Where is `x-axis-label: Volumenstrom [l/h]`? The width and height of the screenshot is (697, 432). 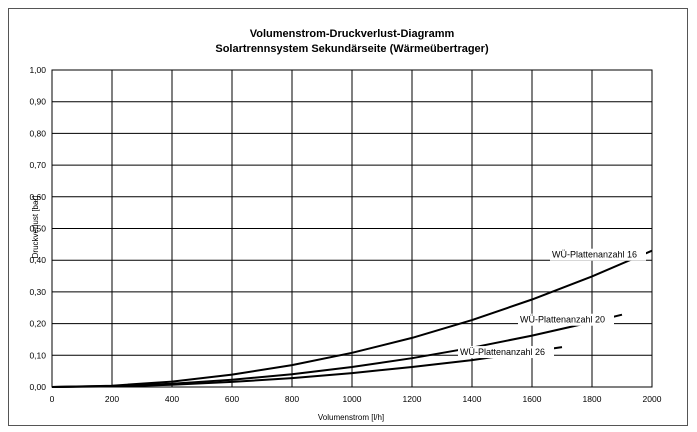 x-axis-label: Volumenstrom [l/h] is located at coordinates (351, 417).